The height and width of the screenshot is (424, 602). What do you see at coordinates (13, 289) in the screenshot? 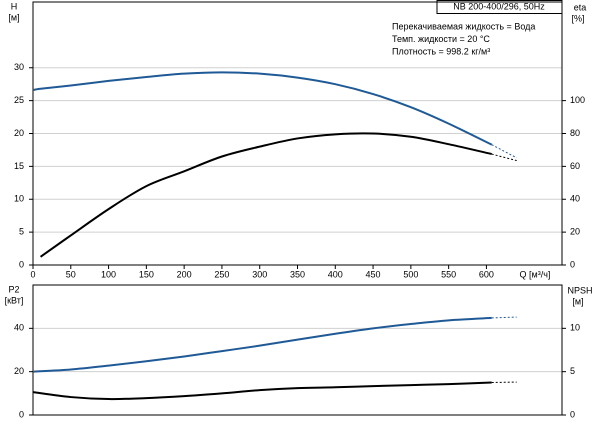
I see `y-axis-label: P2` at bounding box center [13, 289].